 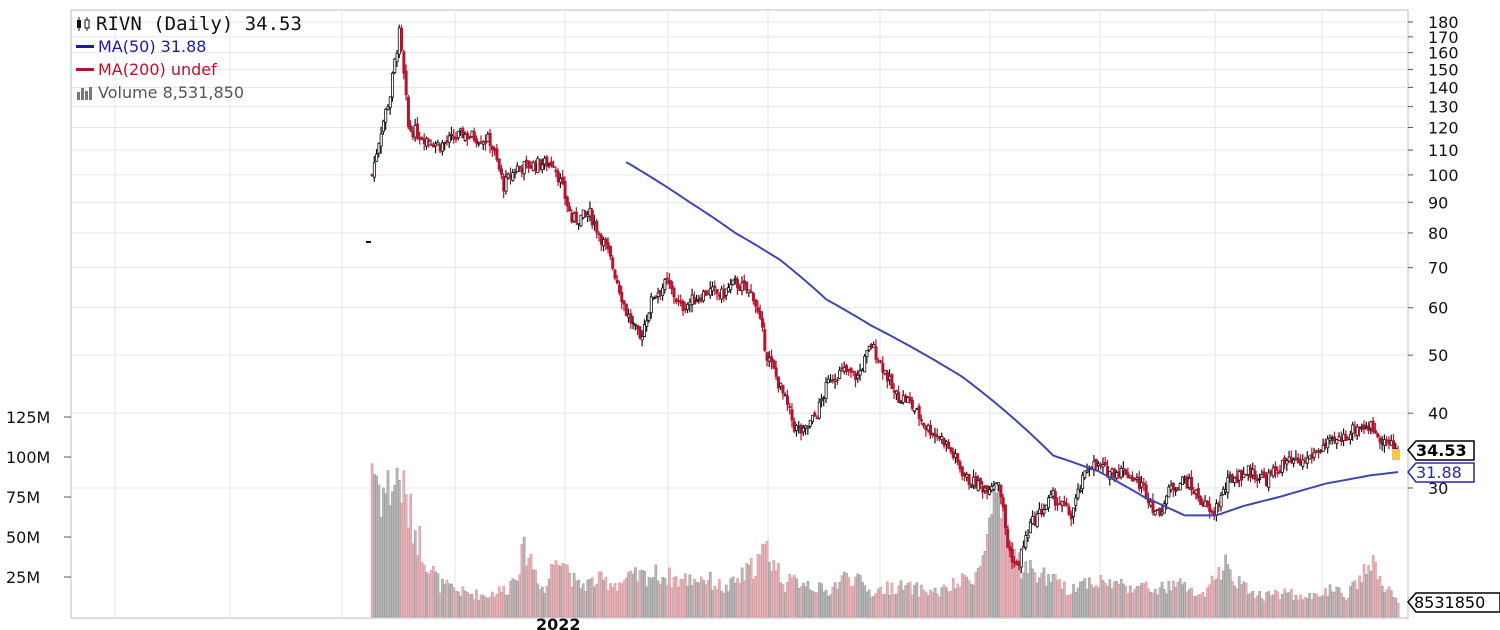 What do you see at coordinates (1438, 202) in the screenshot?
I see `price-tick-label: 90` at bounding box center [1438, 202].